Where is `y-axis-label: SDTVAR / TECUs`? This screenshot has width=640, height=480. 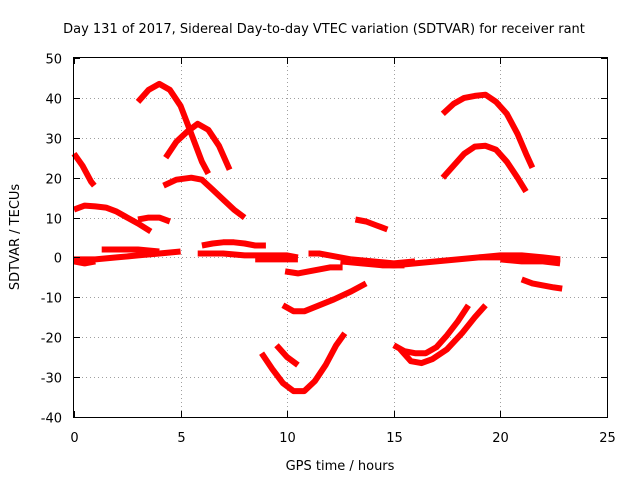
y-axis-label: SDTVAR / TECUs is located at coordinates (15, 237).